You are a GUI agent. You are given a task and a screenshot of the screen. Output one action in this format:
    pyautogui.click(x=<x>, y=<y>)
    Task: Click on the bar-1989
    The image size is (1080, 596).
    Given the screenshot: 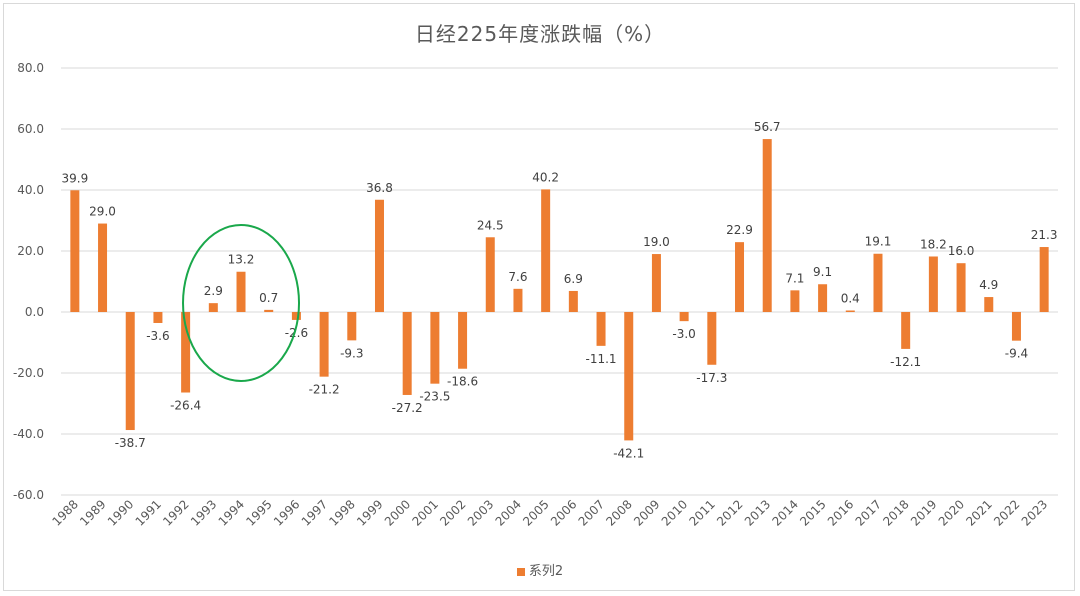 What is the action you would take?
    pyautogui.click(x=103, y=267)
    